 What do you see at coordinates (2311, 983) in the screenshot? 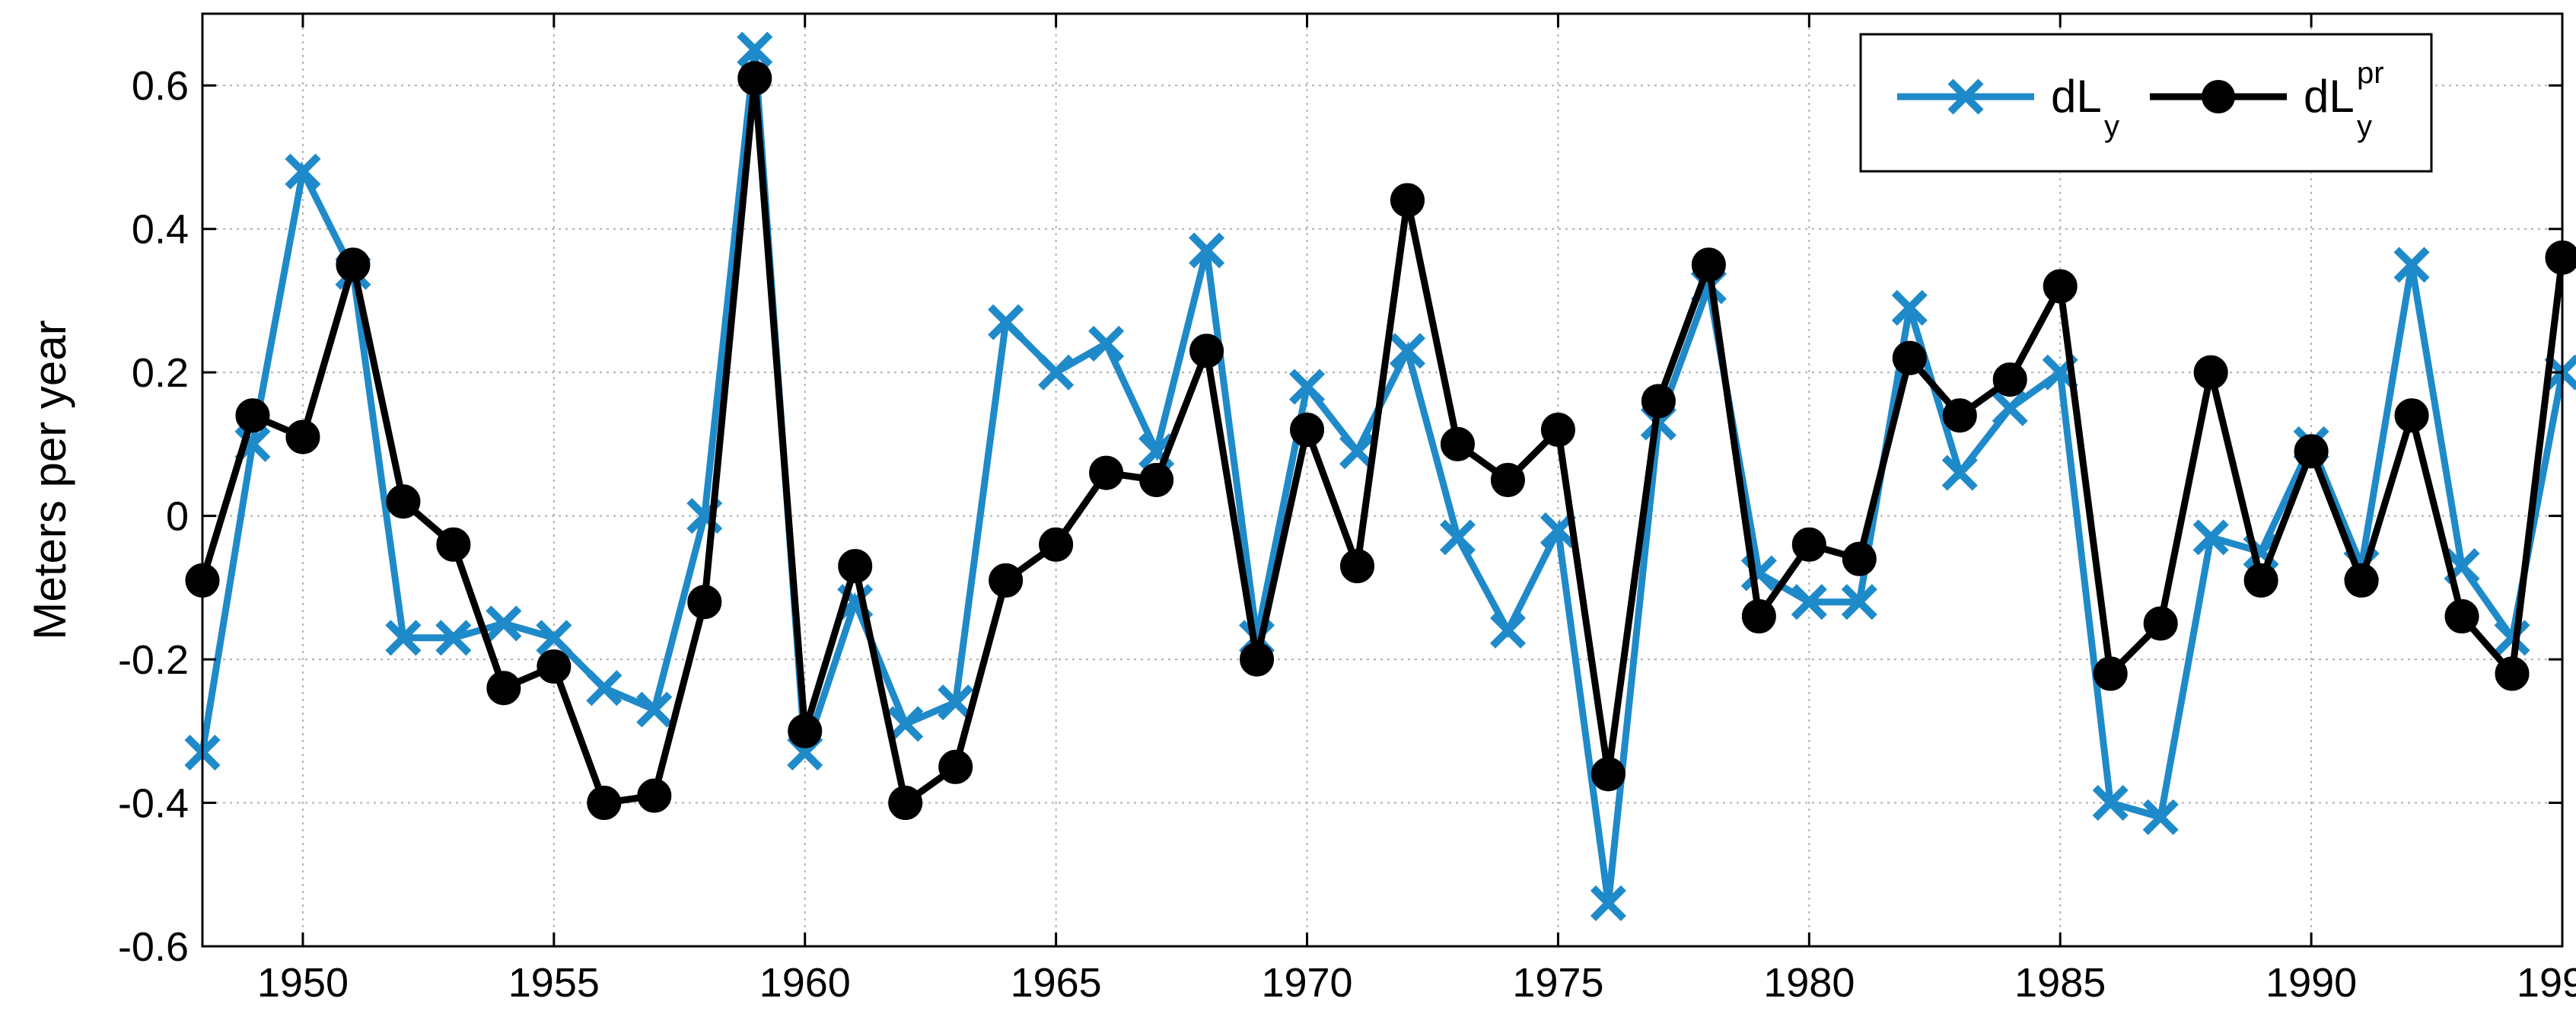
I see `x-tick-label: 1990` at bounding box center [2311, 983].